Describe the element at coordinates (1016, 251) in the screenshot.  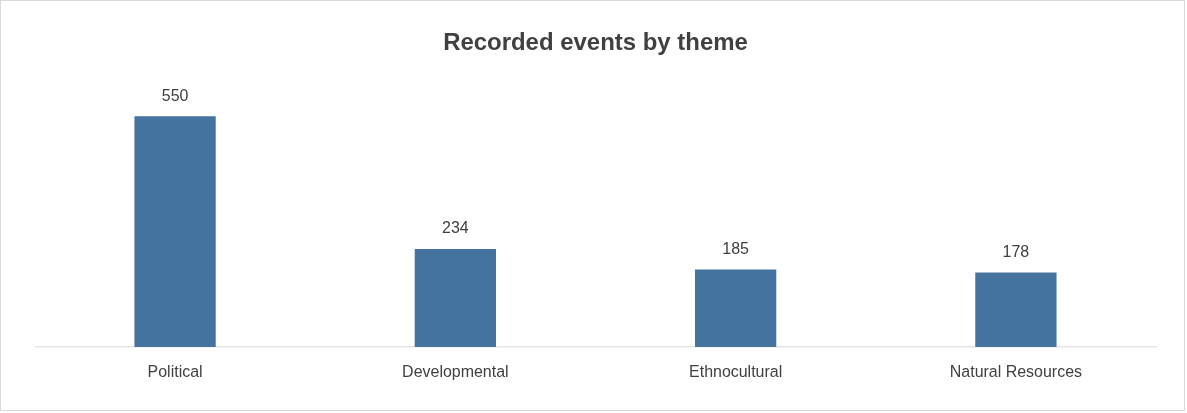
I see `data-label: 178` at that location.